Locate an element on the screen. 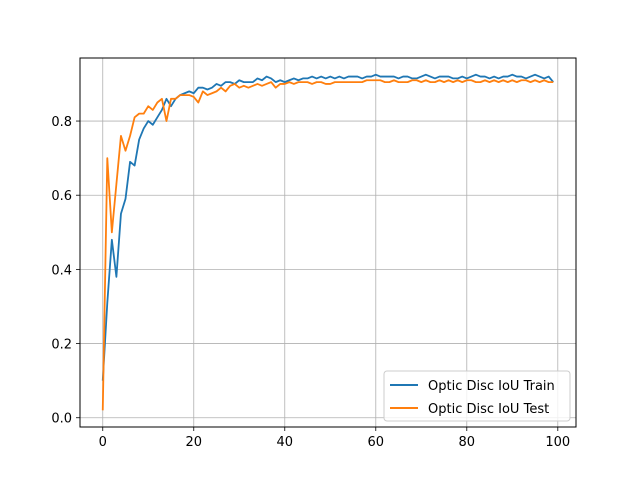  x-tick-label: 0 is located at coordinates (103, 442).